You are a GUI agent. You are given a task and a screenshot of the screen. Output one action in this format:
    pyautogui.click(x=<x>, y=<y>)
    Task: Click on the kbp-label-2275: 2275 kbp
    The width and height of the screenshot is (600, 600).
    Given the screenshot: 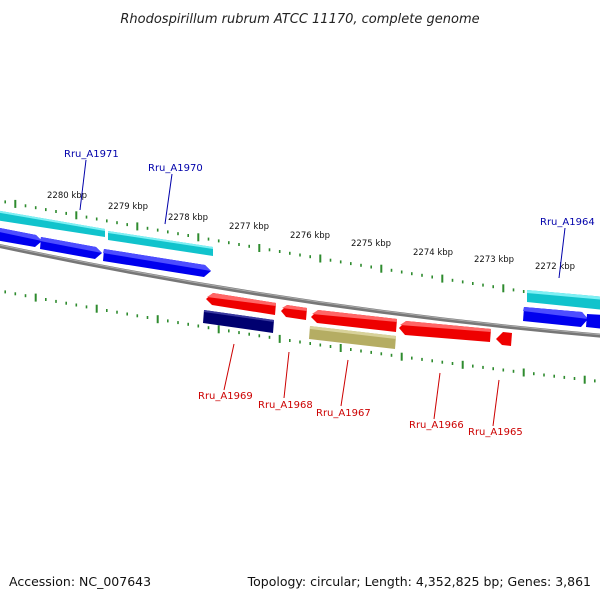 What is the action you would take?
    pyautogui.click(x=371, y=244)
    